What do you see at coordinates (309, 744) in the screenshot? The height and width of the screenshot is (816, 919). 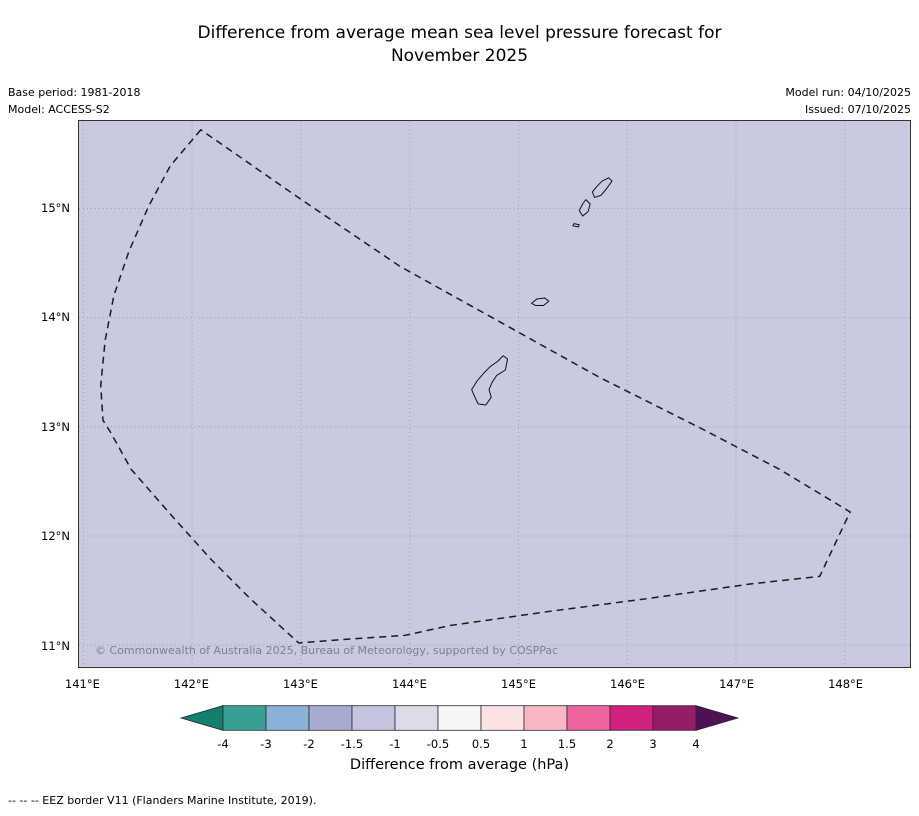 I see `colorbar-tick-label: -2` at bounding box center [309, 744].